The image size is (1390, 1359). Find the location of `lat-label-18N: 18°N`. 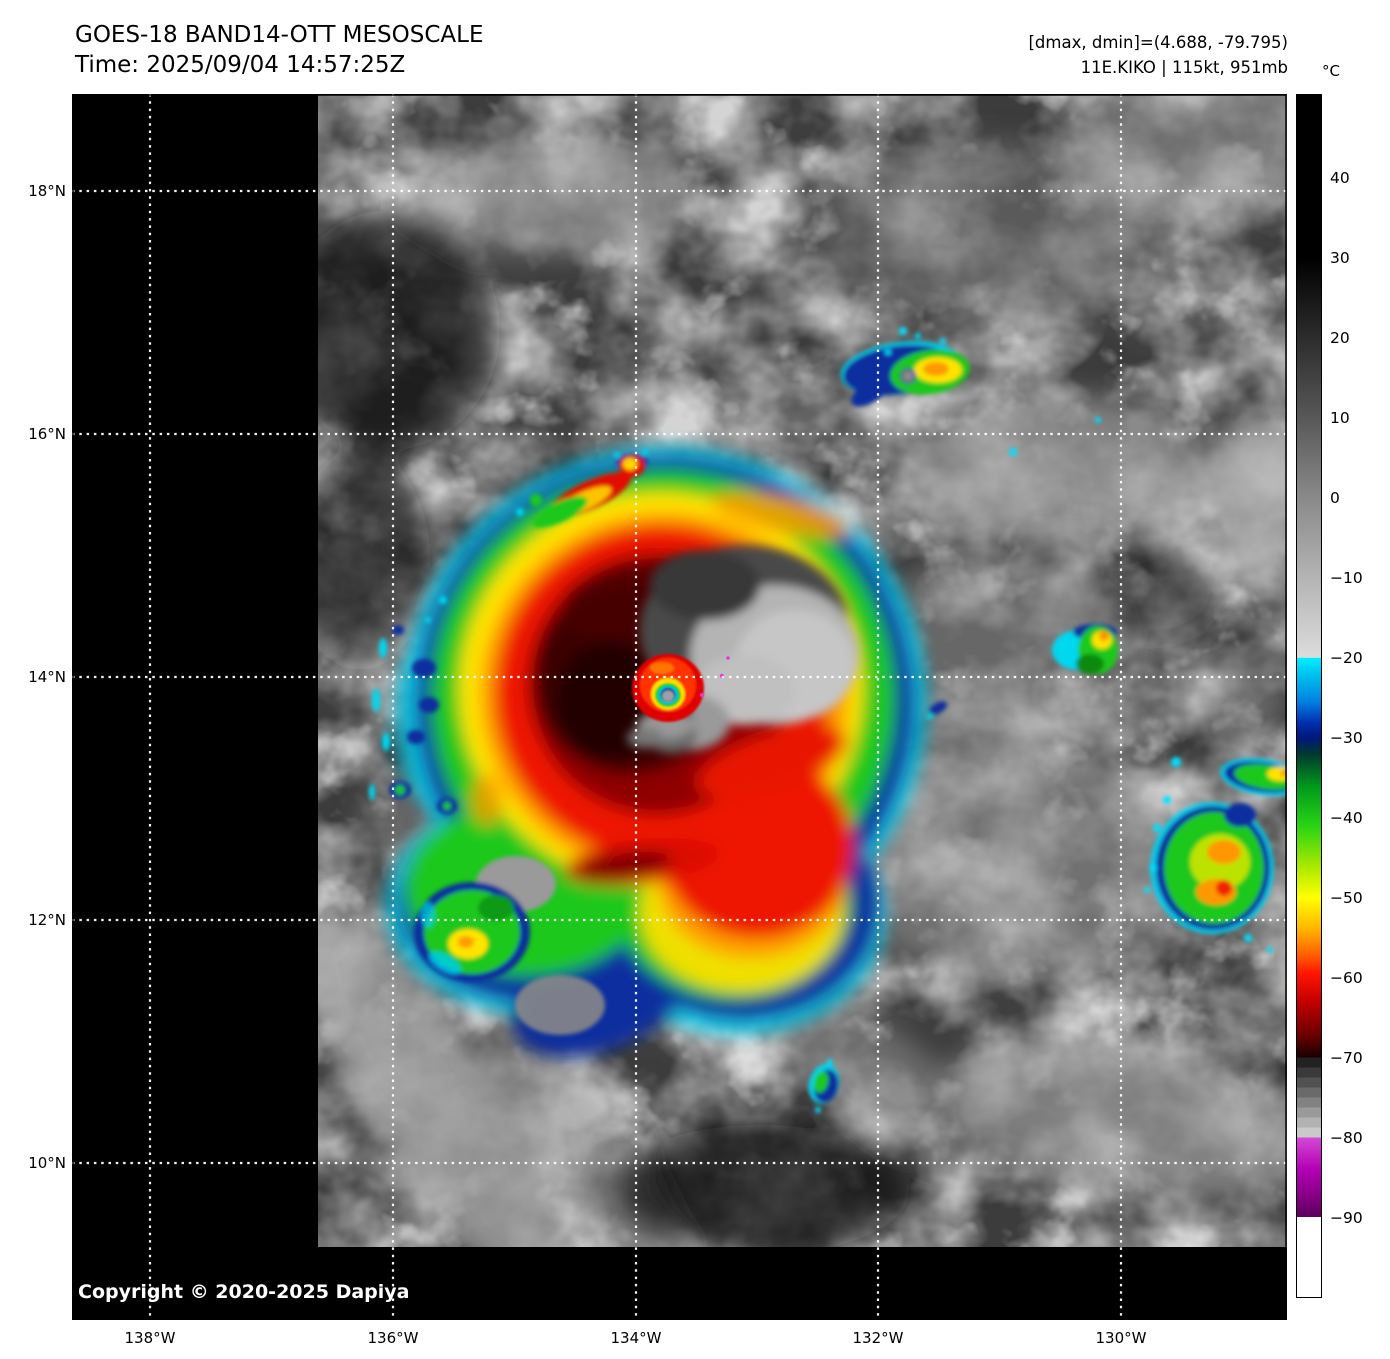

lat-label-18N: 18°N is located at coordinates (47, 191).